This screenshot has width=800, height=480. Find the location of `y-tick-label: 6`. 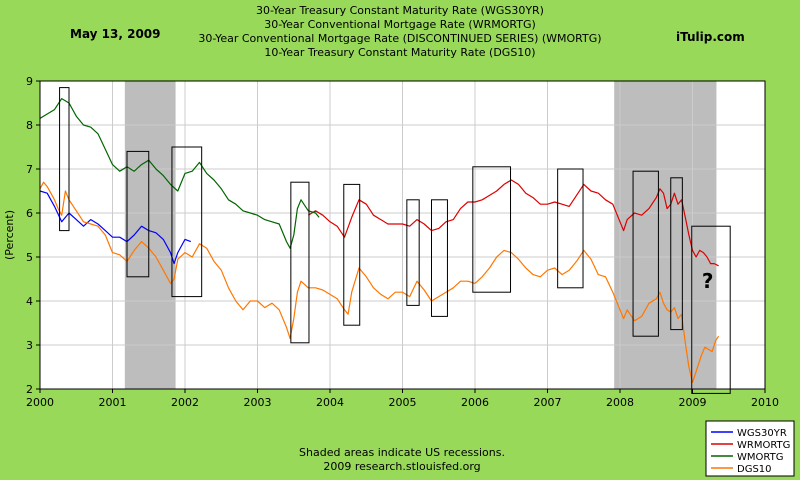

y-tick-label: 6 is located at coordinates (29, 213).